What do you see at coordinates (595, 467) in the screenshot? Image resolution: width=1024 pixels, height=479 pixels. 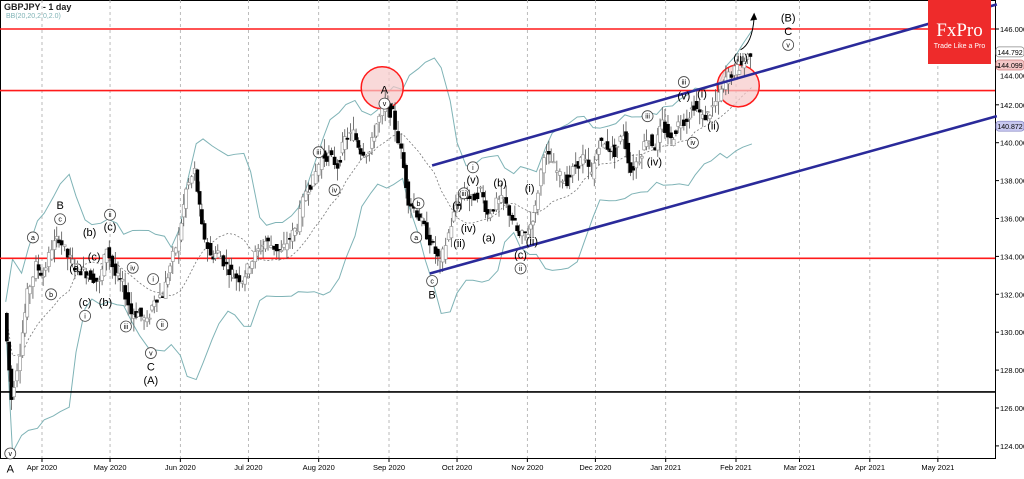 I see `x-tick-label-group: Dec 2020` at bounding box center [595, 467].